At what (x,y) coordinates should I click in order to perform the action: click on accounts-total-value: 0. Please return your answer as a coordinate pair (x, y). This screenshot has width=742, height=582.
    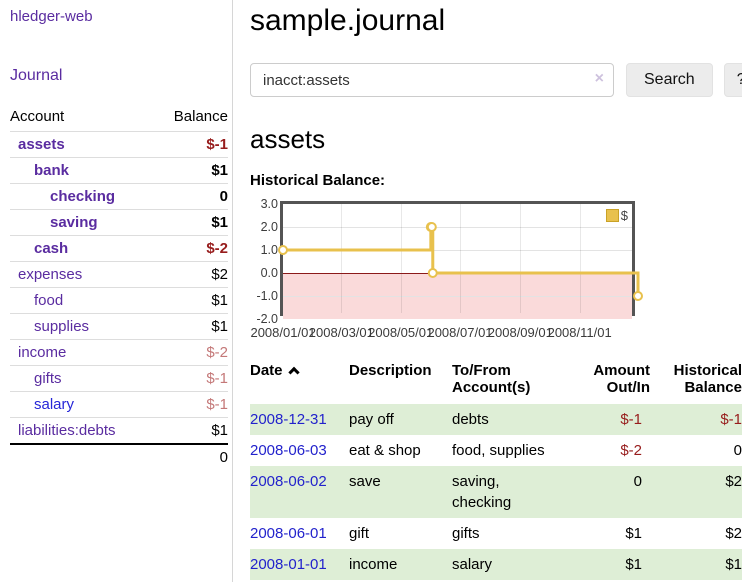
    Looking at the image, I should click on (191, 456).